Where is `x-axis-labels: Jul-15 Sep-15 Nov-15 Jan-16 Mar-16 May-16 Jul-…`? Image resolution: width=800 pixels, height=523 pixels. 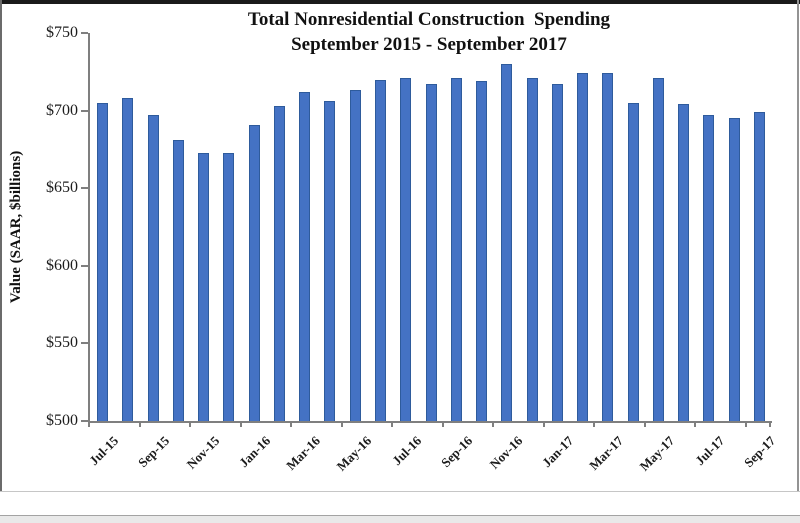 x-axis-labels: Jul-15 Sep-15 Nov-15 Jan-16 Mar-16 May-16 Jul-… is located at coordinates (432, 465).